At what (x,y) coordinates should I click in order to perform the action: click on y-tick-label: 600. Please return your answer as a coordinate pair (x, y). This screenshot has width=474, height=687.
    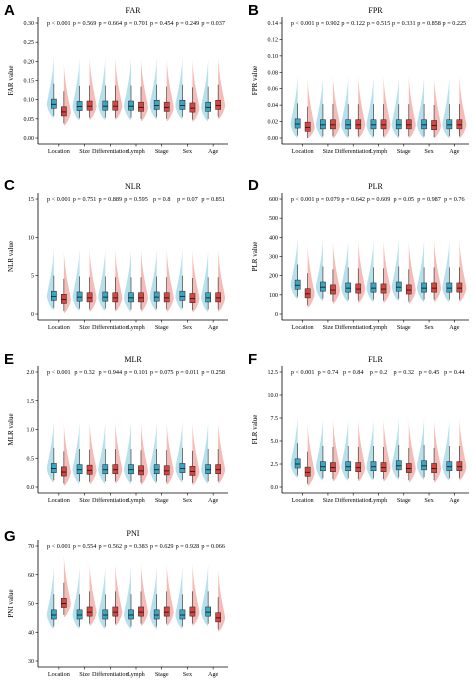
    Looking at the image, I should click on (273, 200).